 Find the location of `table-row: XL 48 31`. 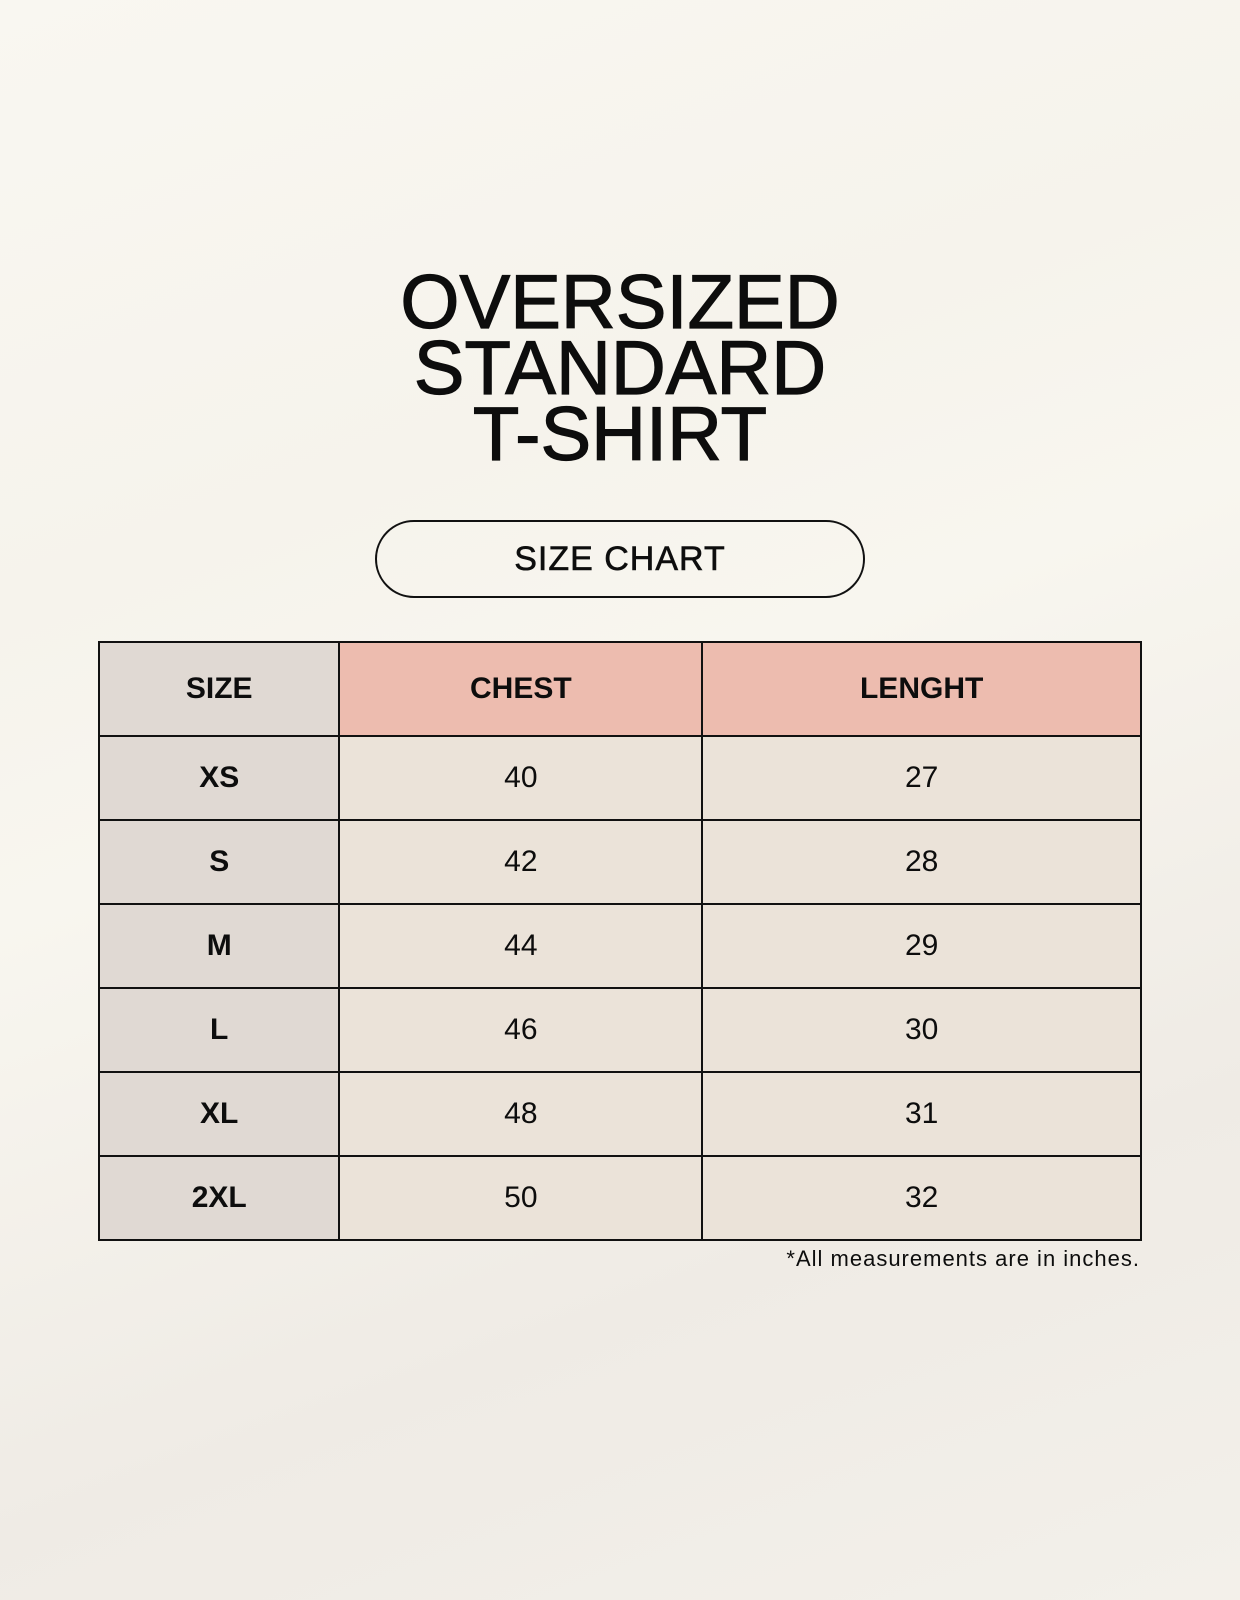

table-row: XL 48 31 is located at coordinates (619, 1114).